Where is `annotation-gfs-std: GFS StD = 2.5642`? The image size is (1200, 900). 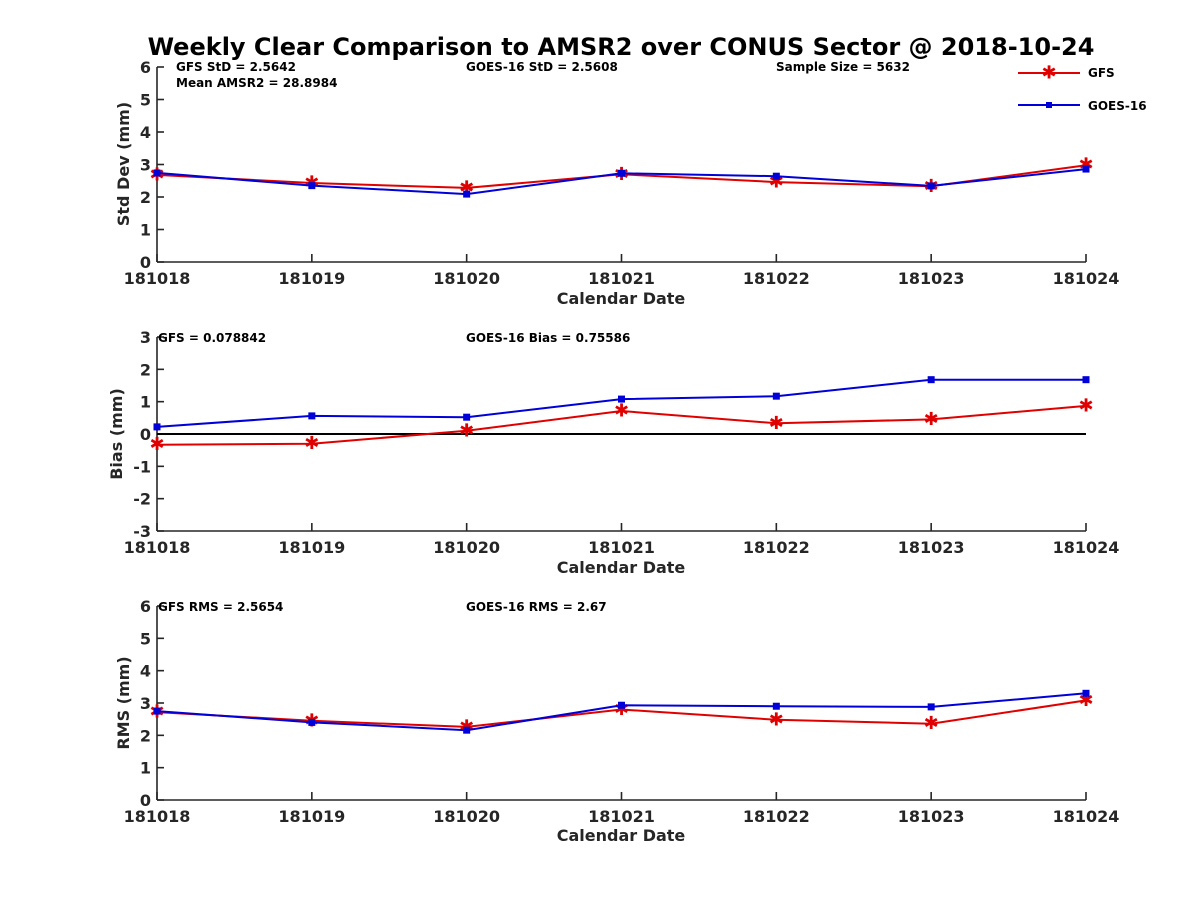 annotation-gfs-std: GFS StD = 2.5642 is located at coordinates (236, 67).